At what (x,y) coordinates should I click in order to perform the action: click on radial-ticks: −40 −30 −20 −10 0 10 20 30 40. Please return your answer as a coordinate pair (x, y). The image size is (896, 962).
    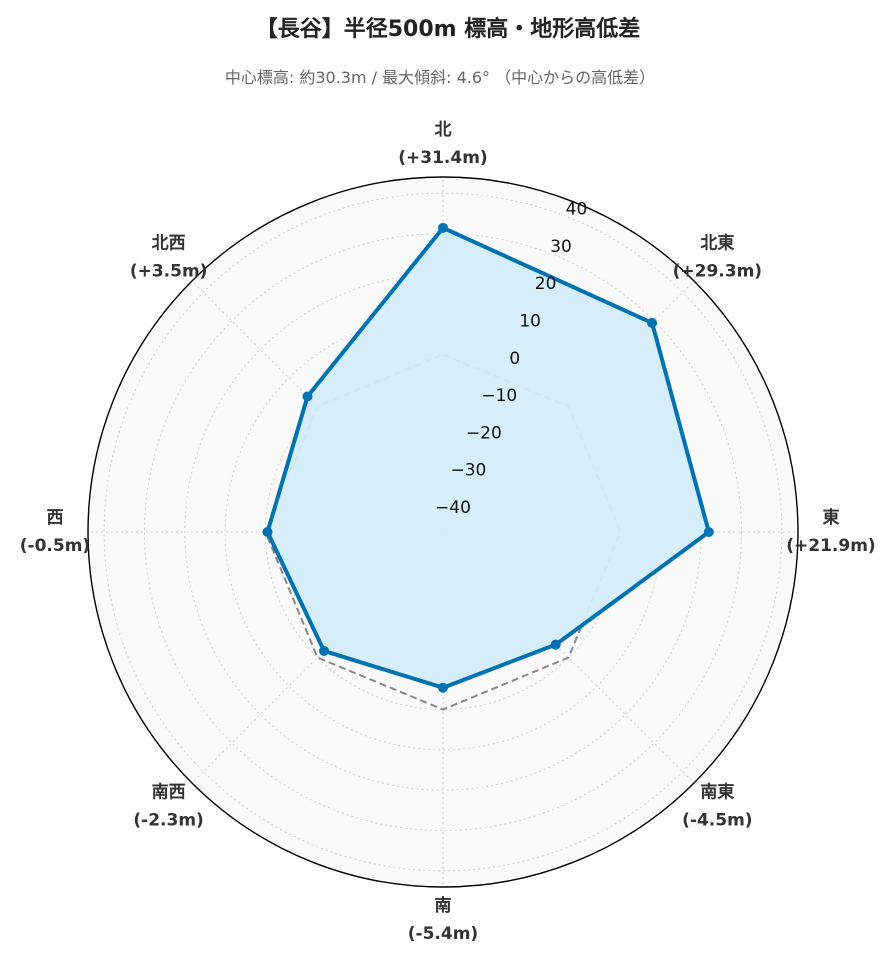
    Looking at the image, I should click on (511, 359).